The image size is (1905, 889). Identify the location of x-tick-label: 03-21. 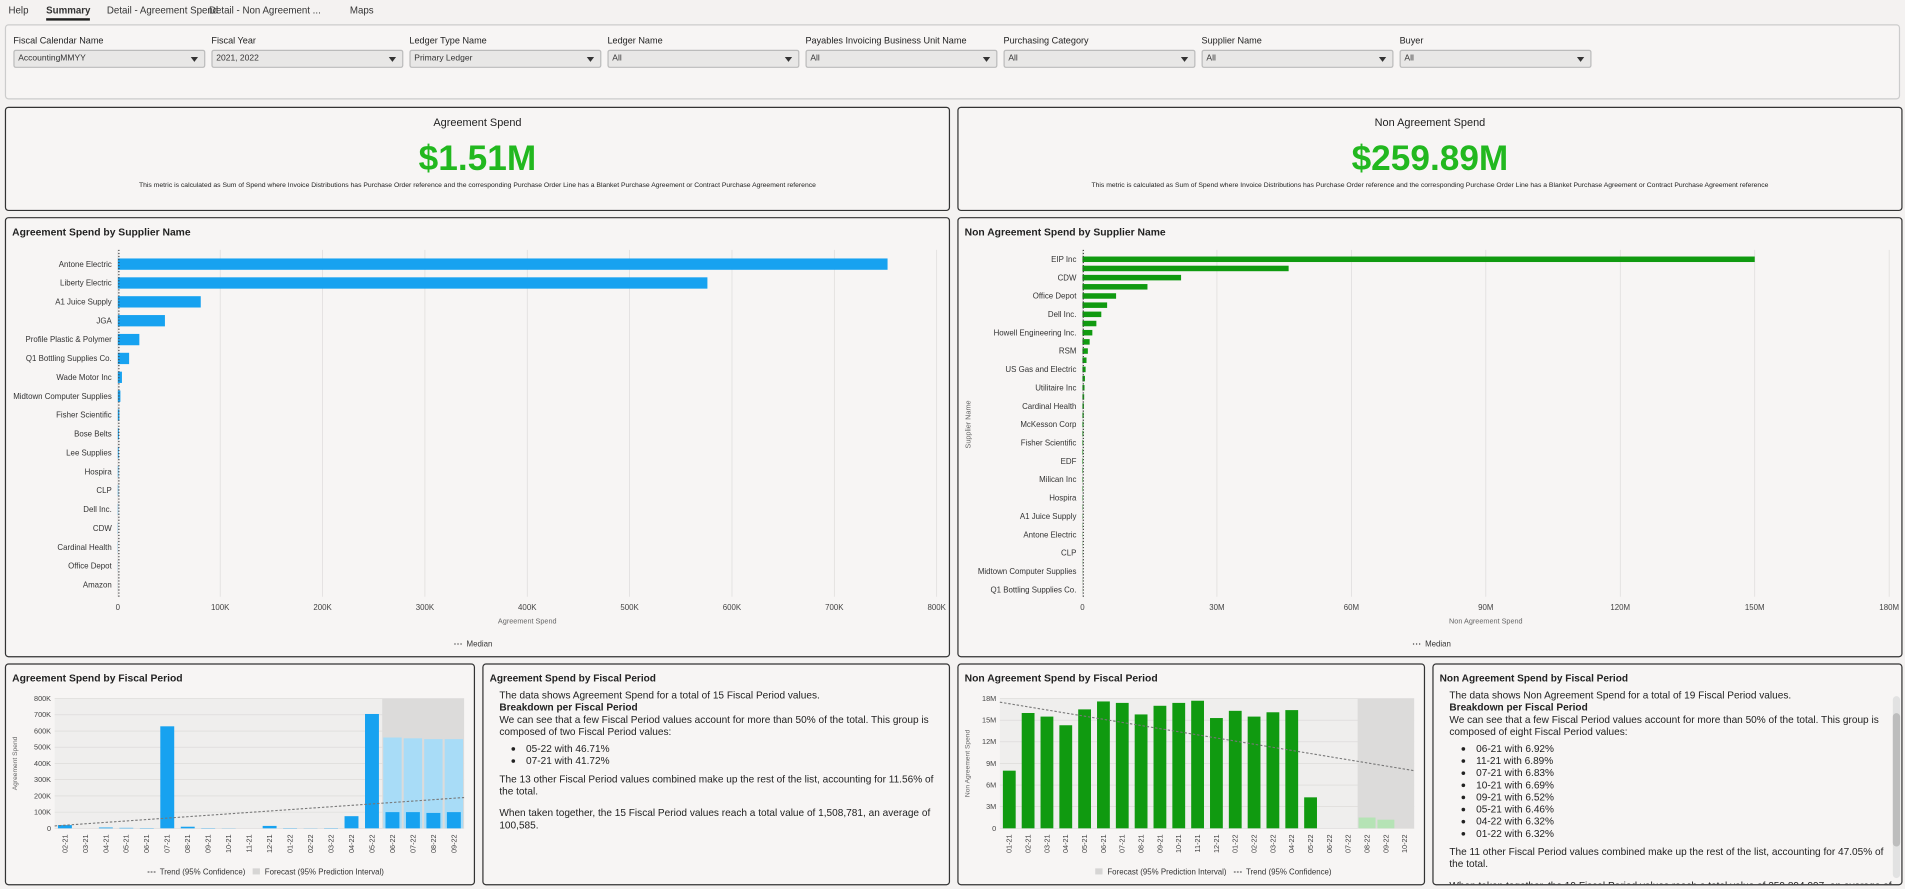
(1046, 843).